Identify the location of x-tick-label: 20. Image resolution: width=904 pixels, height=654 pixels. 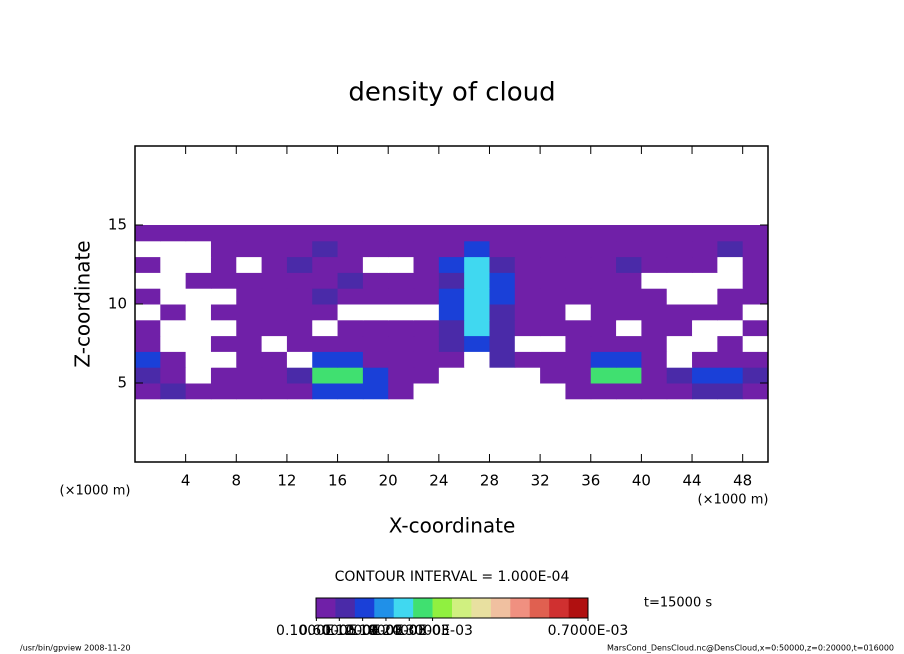
(388, 481).